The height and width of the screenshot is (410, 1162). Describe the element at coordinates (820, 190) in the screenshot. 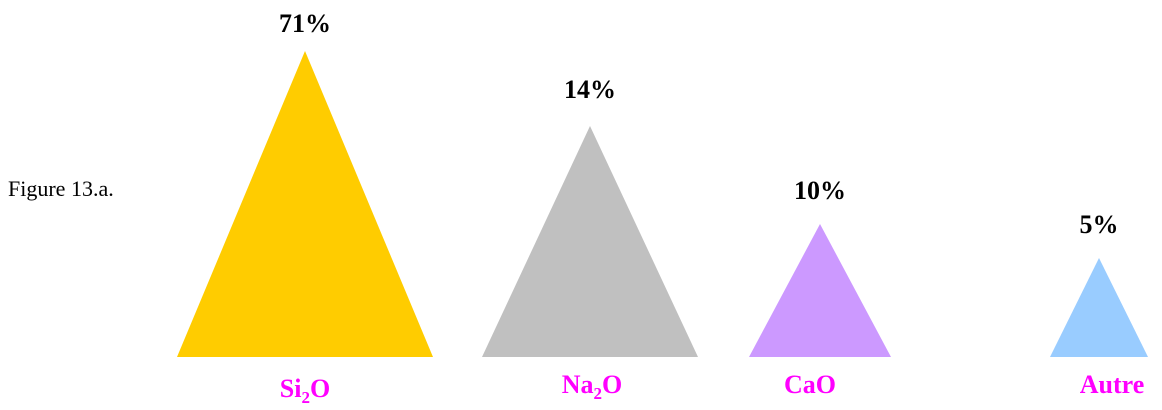

I see `value-label-3: 10%` at that location.